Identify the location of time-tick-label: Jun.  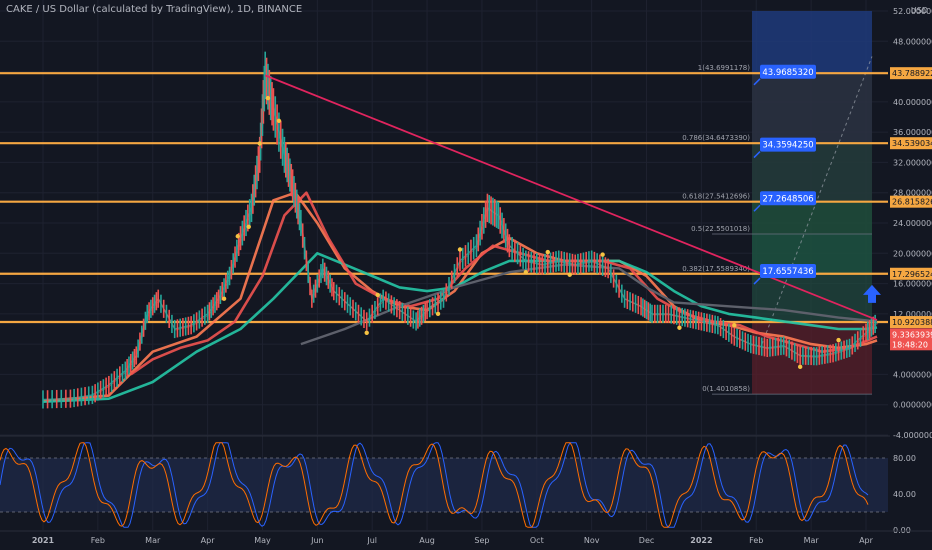
(317, 540).